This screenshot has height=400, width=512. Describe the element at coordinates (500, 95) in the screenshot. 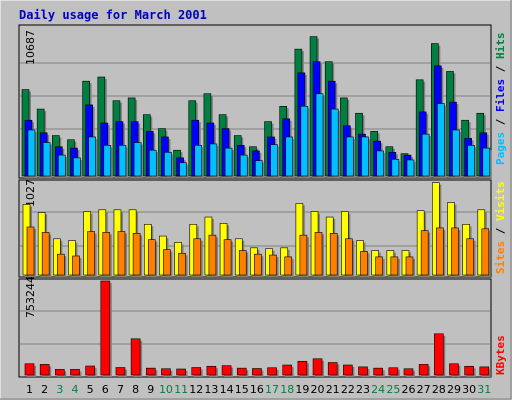

I see `legend-files: Files` at that location.